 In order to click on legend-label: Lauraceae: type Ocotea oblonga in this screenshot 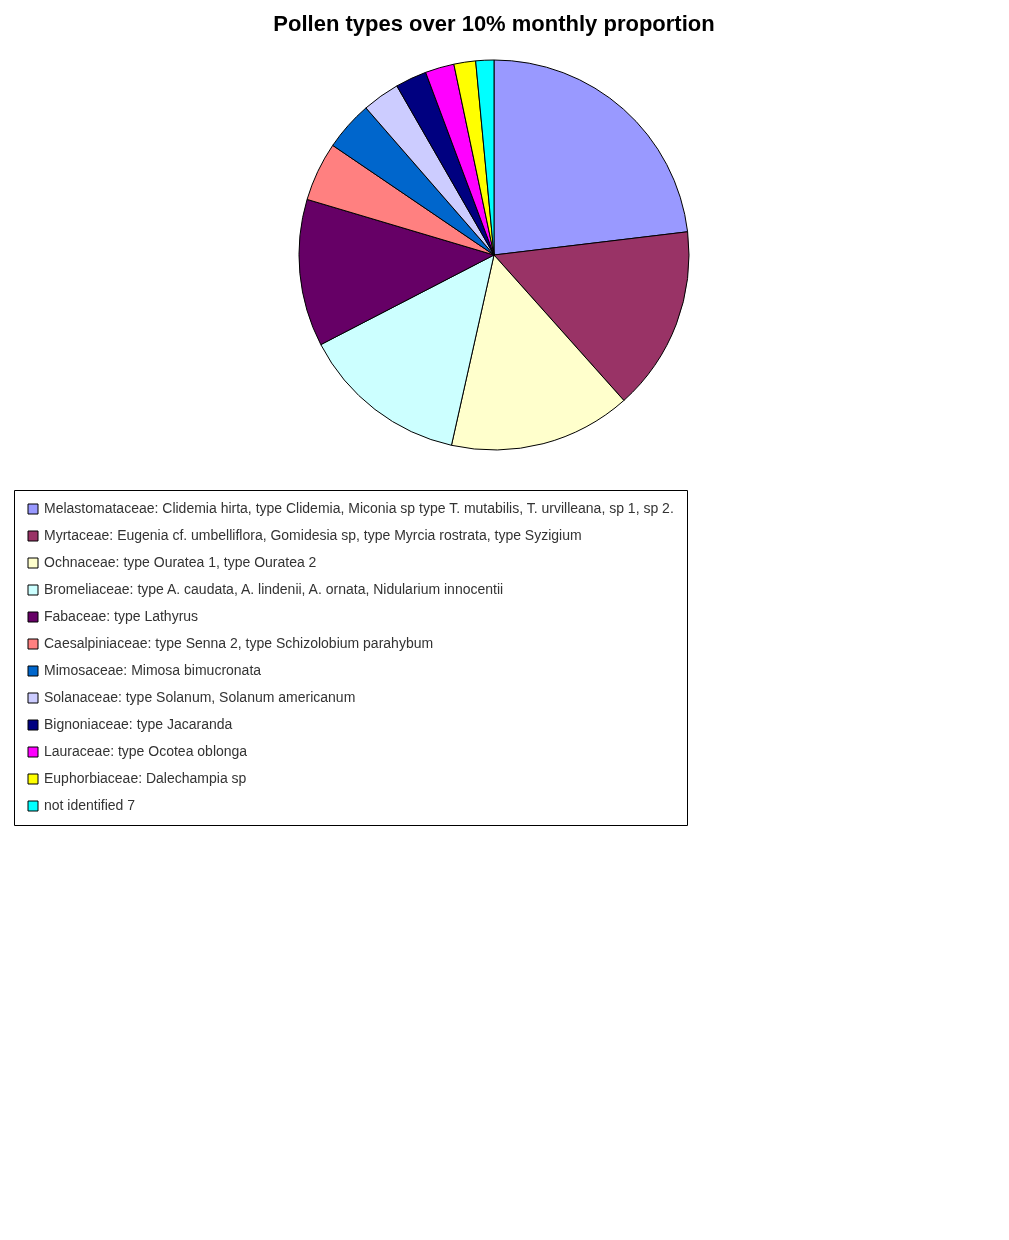, I will do `click(146, 751)`.